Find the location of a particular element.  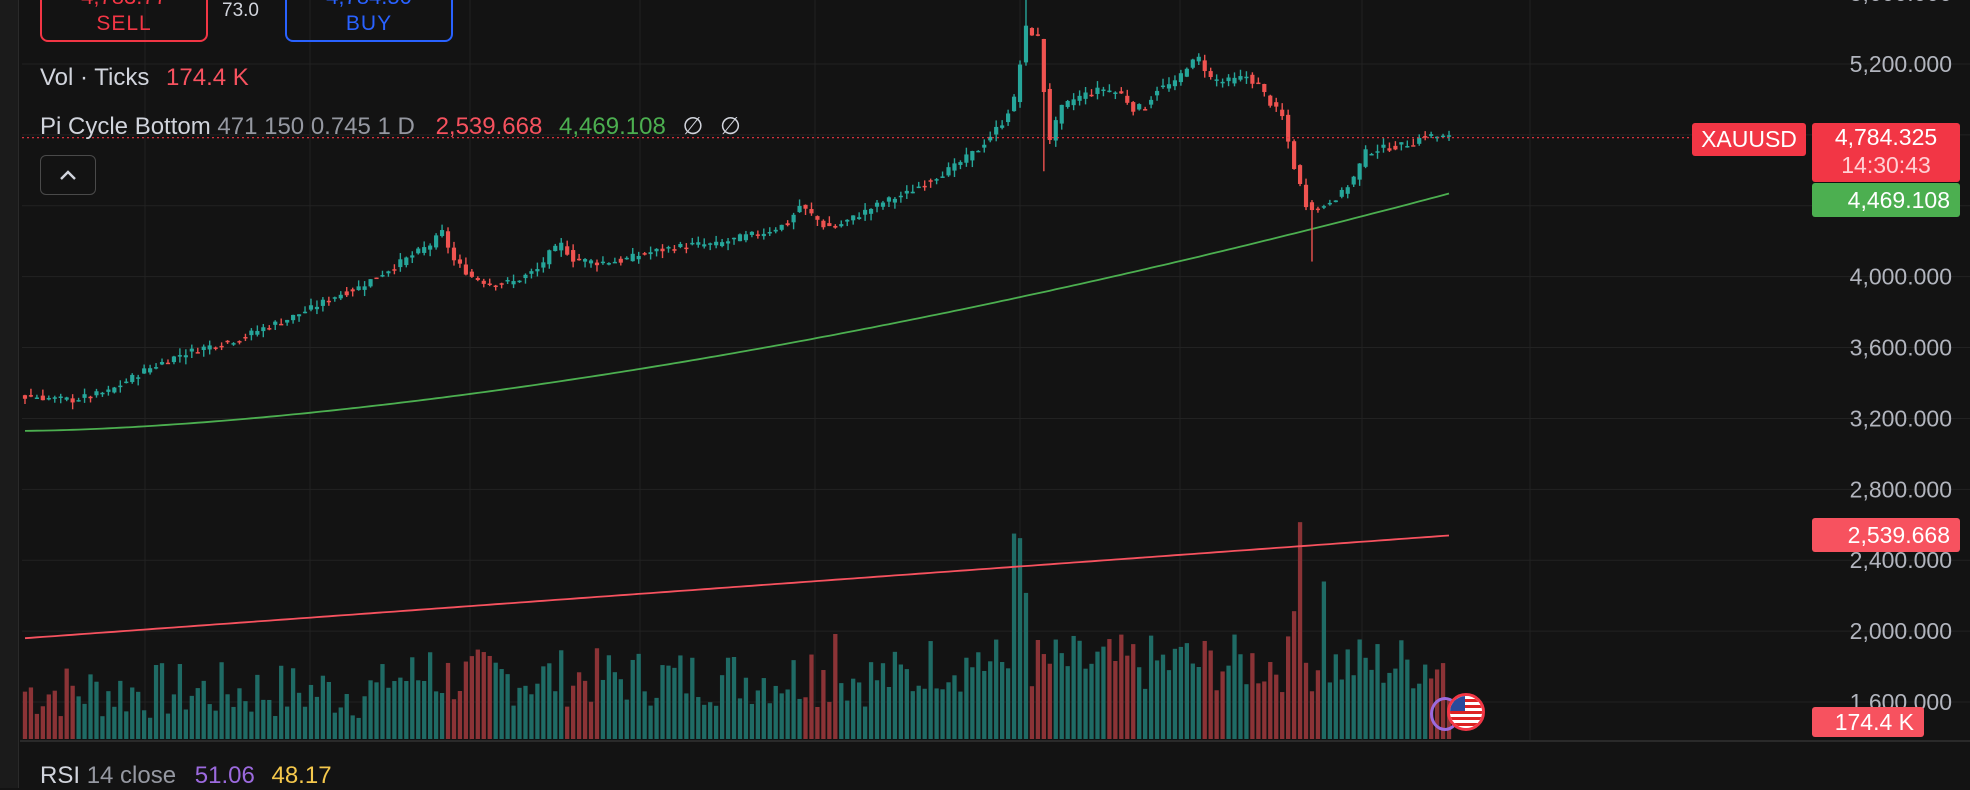

collapse-legend-button is located at coordinates (68, 175).